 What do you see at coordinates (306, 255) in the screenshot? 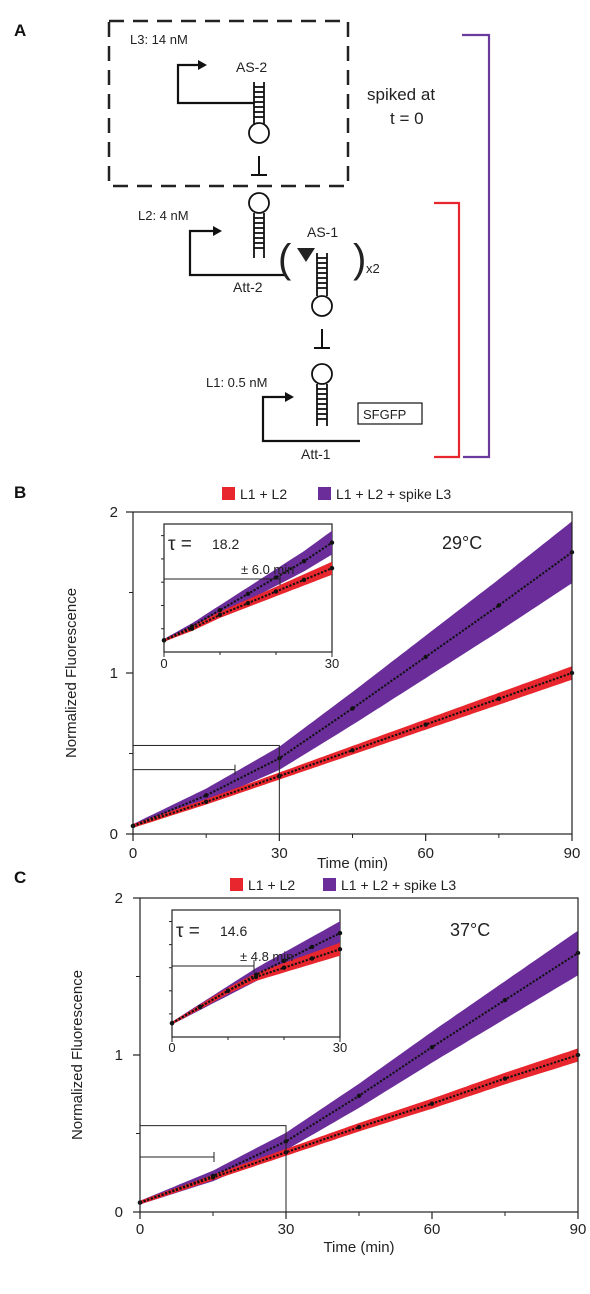
I see `ribozyme-cleavage-icon` at bounding box center [306, 255].